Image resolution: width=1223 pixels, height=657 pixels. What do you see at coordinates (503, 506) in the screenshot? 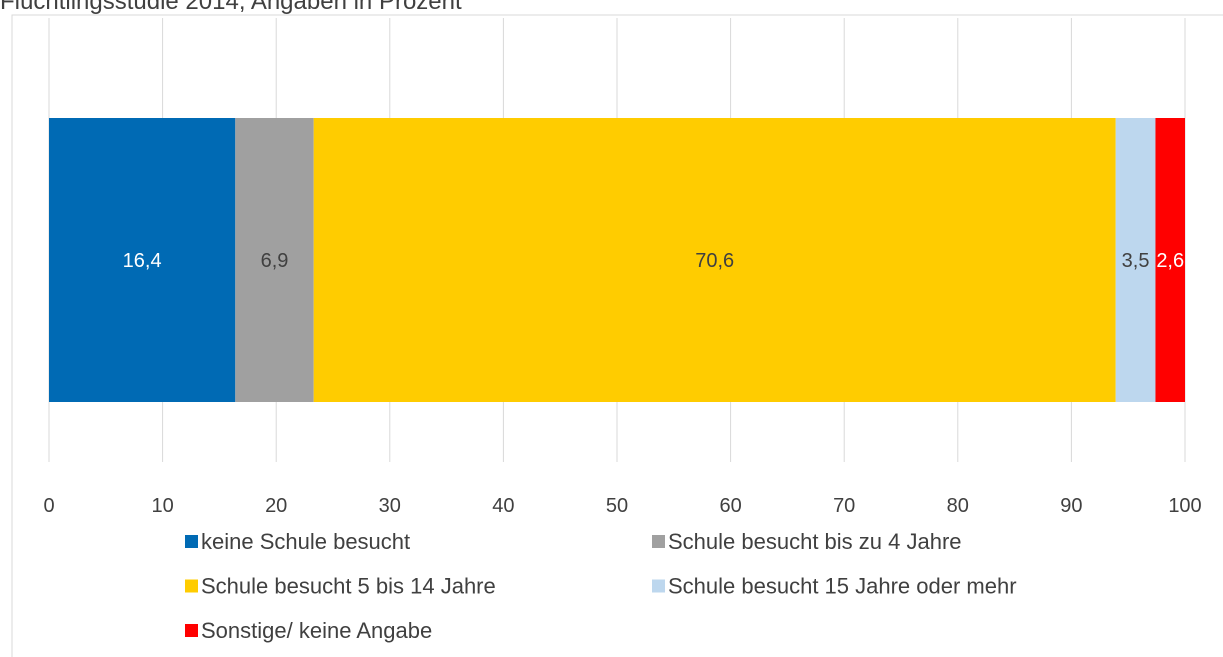
I see `x-tick-label: 40` at bounding box center [503, 506].